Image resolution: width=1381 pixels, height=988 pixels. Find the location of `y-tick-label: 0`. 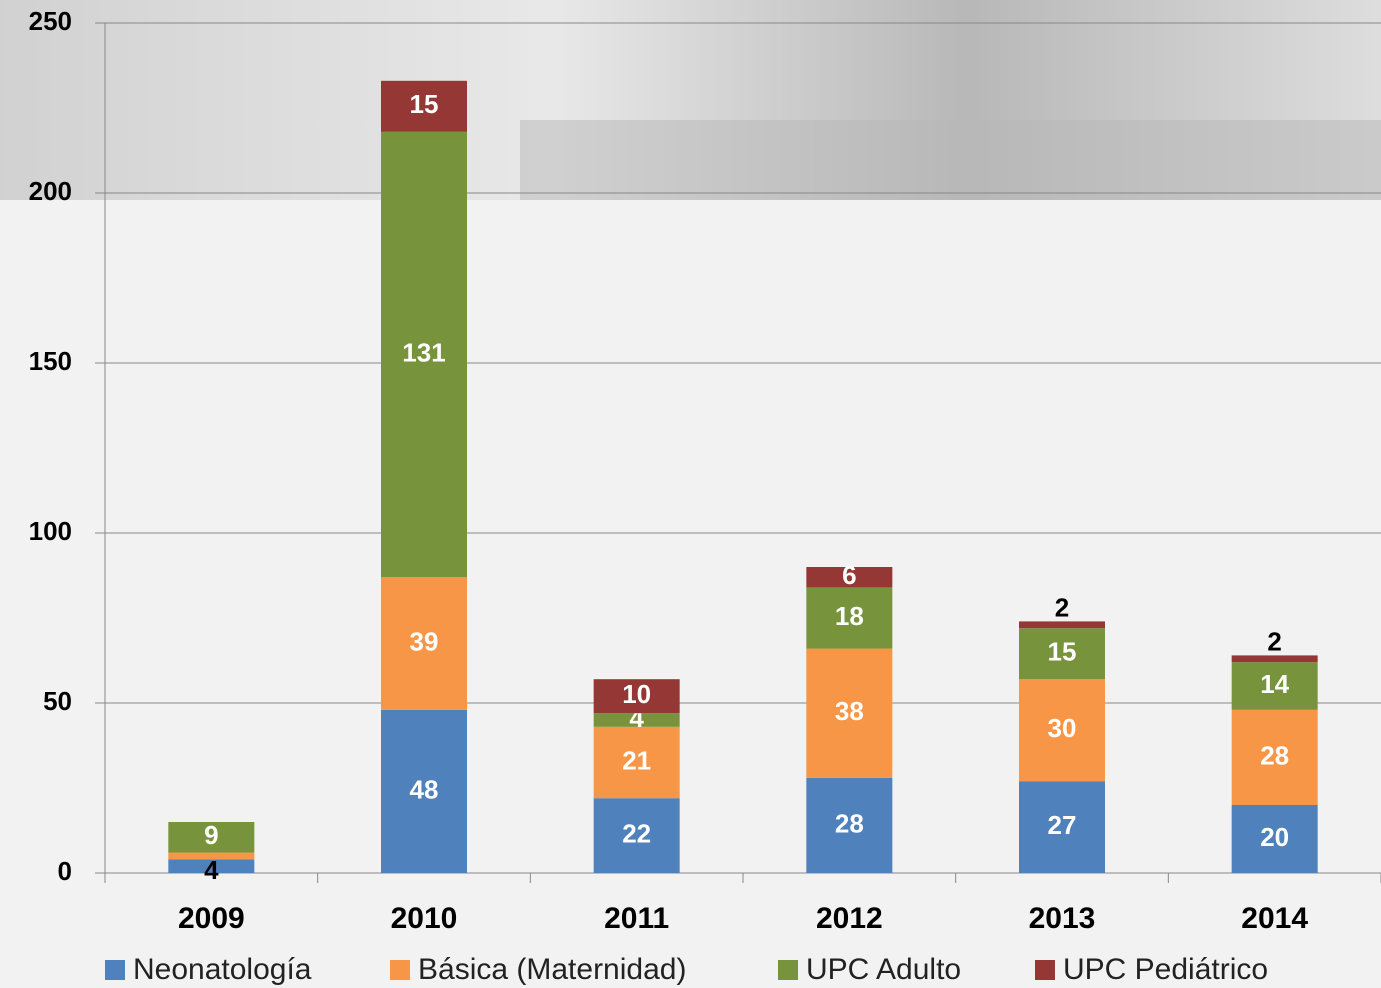

y-tick-label: 0 is located at coordinates (65, 871).